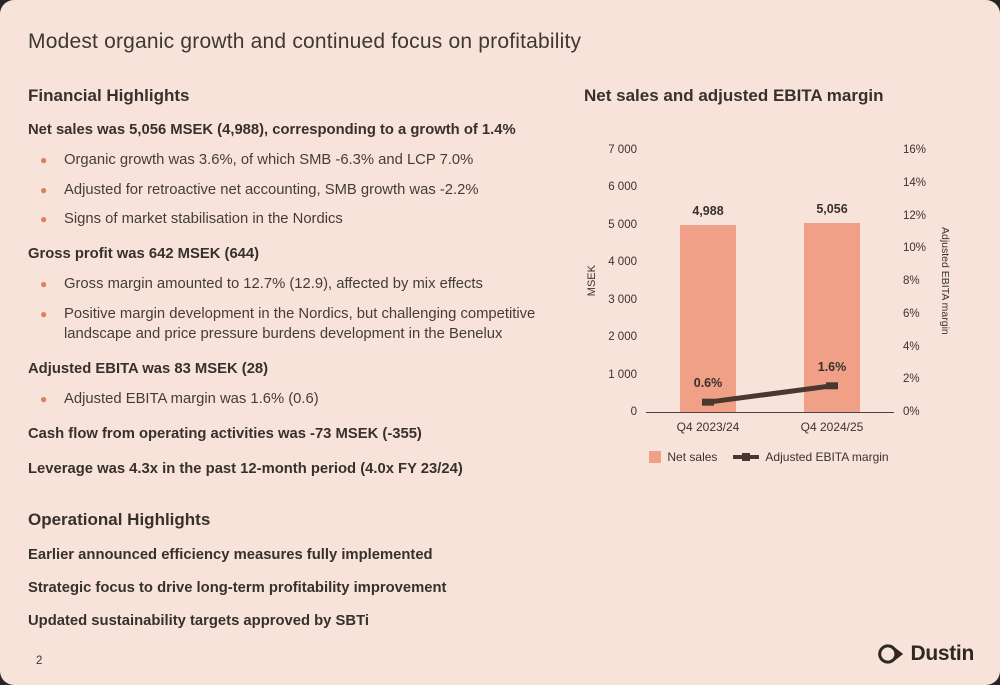 The width and height of the screenshot is (1000, 685). I want to click on right-axis-title: Adjusted EBITA margin, so click(945, 281).